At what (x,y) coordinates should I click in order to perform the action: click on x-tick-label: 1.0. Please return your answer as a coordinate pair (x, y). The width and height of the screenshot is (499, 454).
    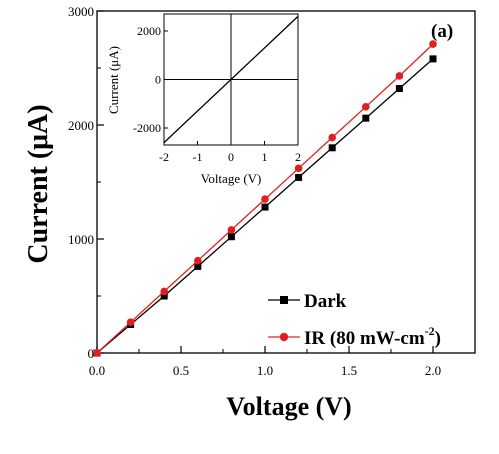
    Looking at the image, I should click on (265, 370).